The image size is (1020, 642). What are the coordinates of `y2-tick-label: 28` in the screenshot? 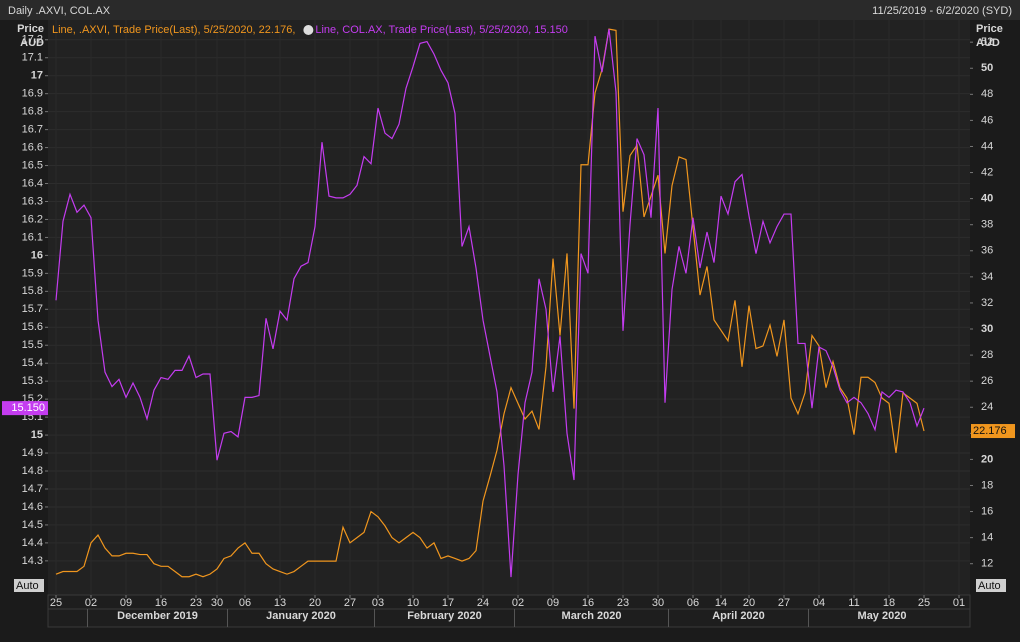 It's located at (987, 355).